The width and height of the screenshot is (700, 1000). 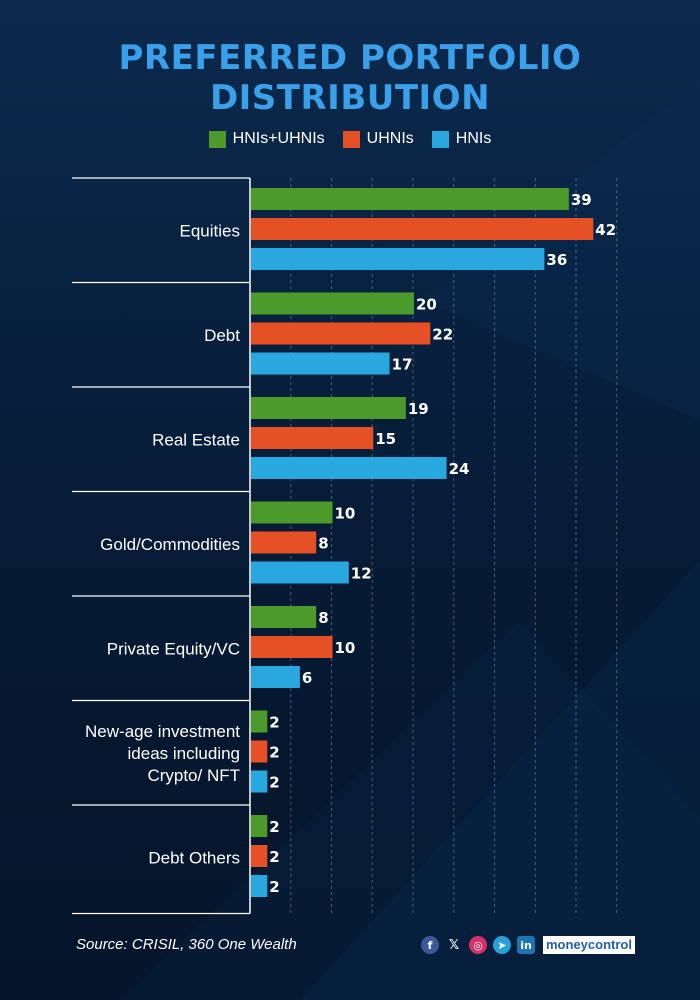 I want to click on category-label: Debt Others, so click(x=194, y=857).